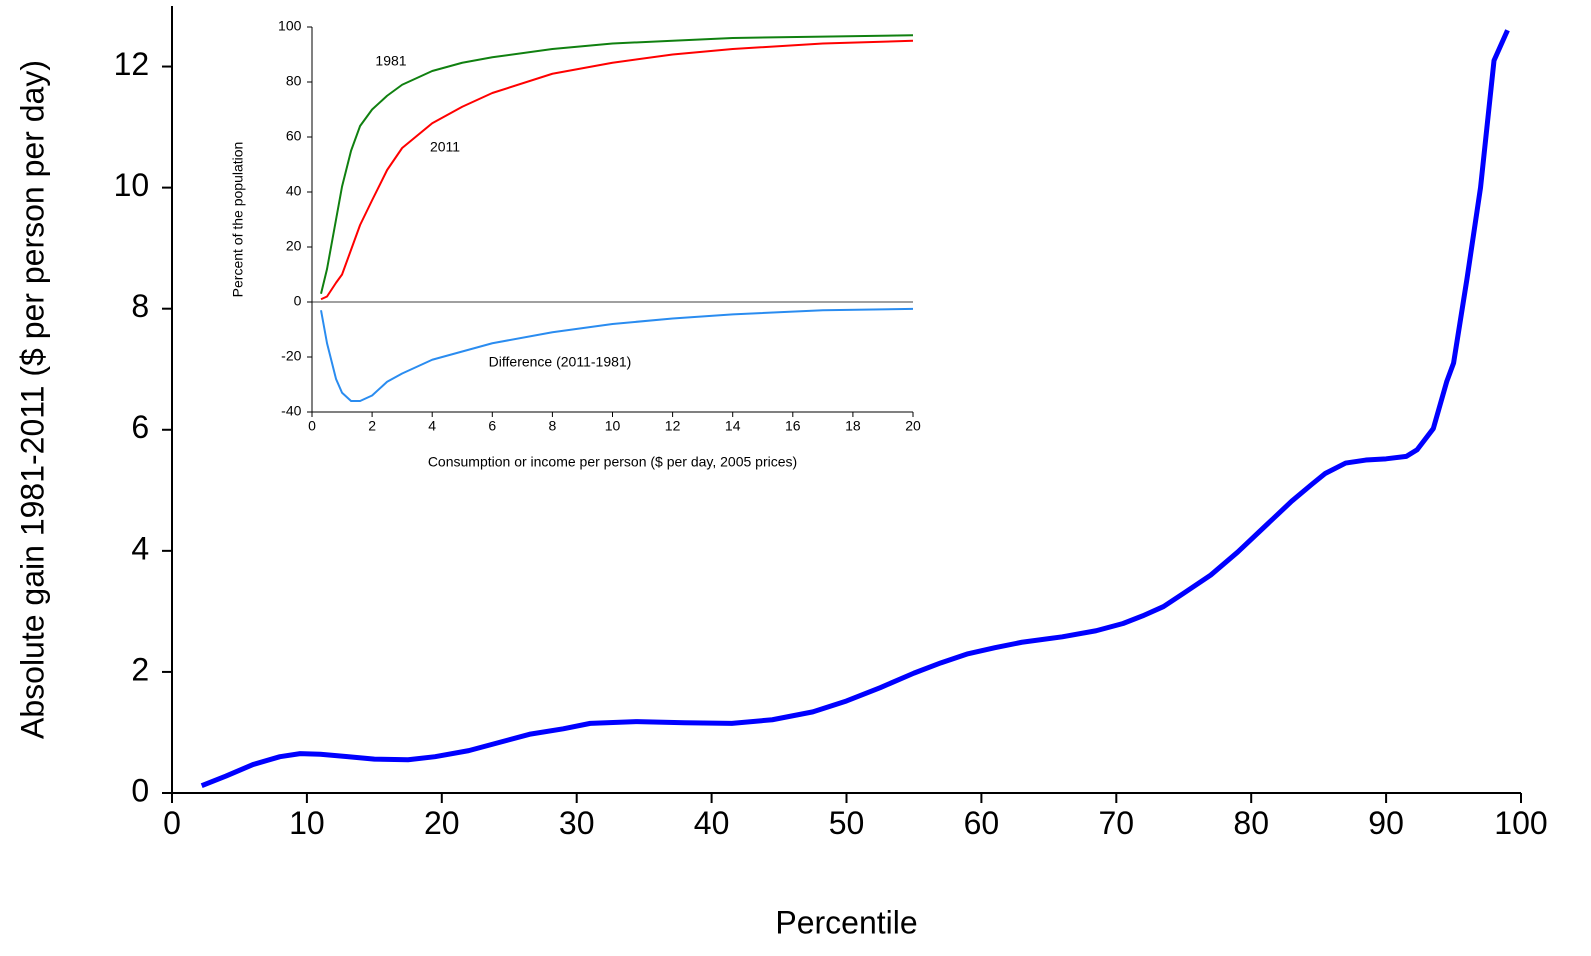 The width and height of the screenshot is (1591, 956). Describe the element at coordinates (294, 136) in the screenshot. I see `y-tick-label: 60` at that location.